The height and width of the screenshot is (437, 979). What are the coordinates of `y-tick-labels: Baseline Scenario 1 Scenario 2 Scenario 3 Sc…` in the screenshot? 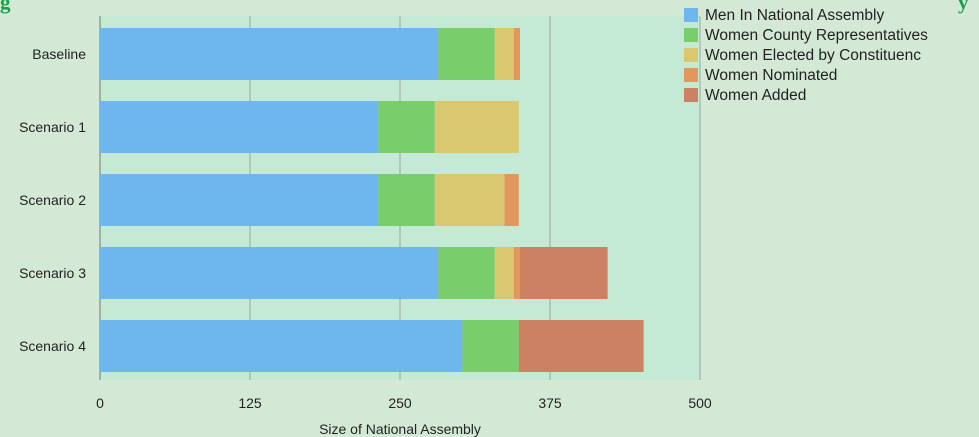 It's located at (52, 200).